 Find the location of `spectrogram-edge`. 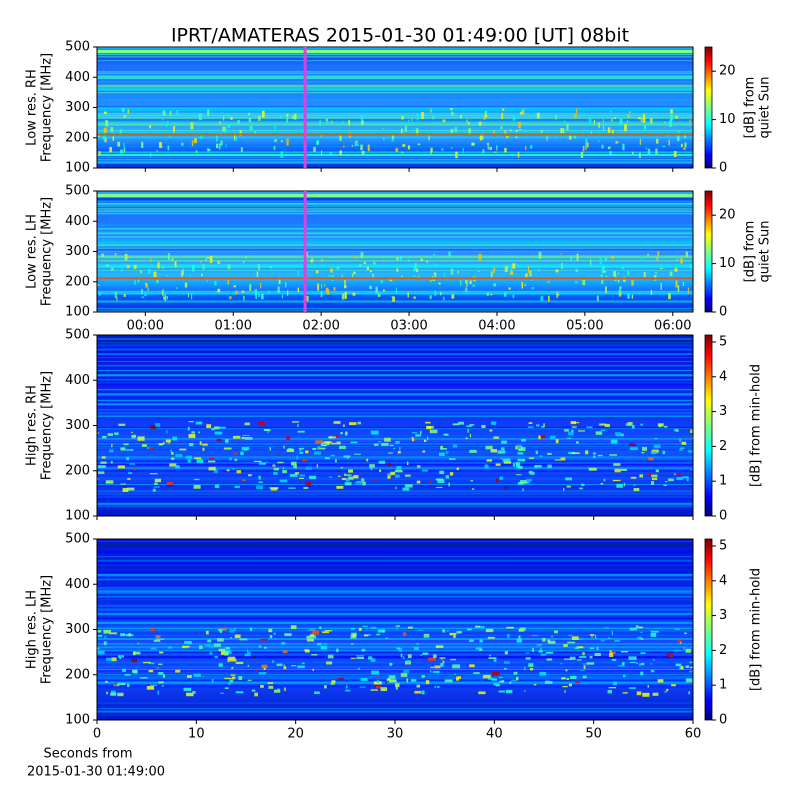

spectrogram-edge is located at coordinates (395, 341).